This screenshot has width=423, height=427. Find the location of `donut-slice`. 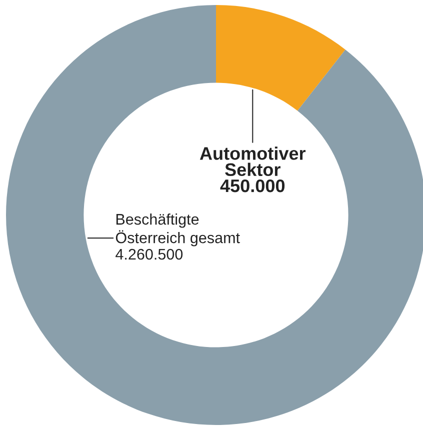

donut-slice is located at coordinates (281, 58).